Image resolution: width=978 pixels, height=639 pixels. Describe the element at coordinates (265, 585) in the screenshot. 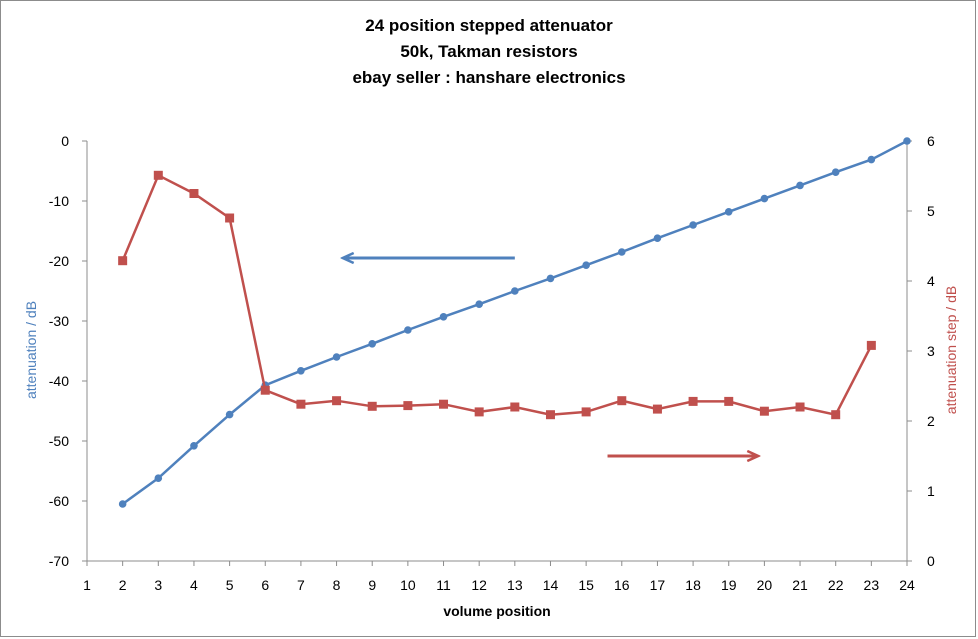

I see `x-tick-label: 6` at that location.